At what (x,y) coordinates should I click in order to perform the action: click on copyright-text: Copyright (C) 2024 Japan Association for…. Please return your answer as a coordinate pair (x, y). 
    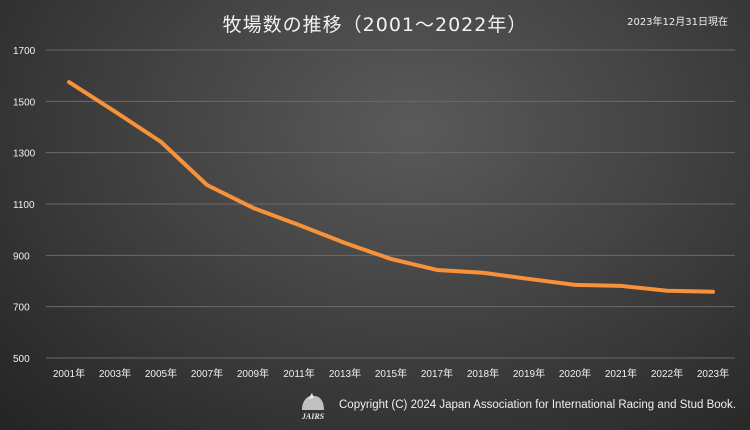
    Looking at the image, I should click on (537, 405).